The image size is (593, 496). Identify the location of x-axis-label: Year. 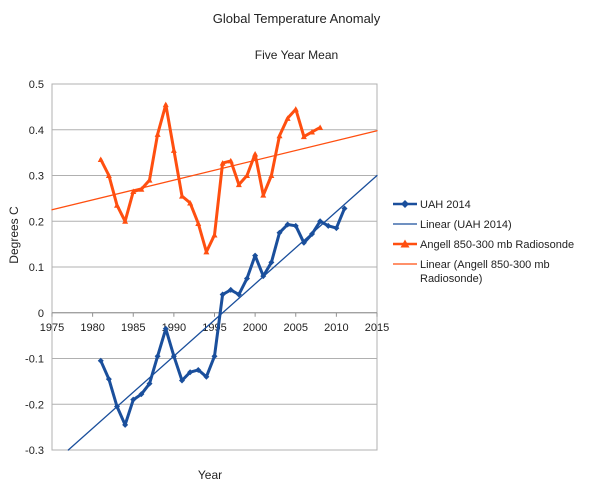
(210, 475).